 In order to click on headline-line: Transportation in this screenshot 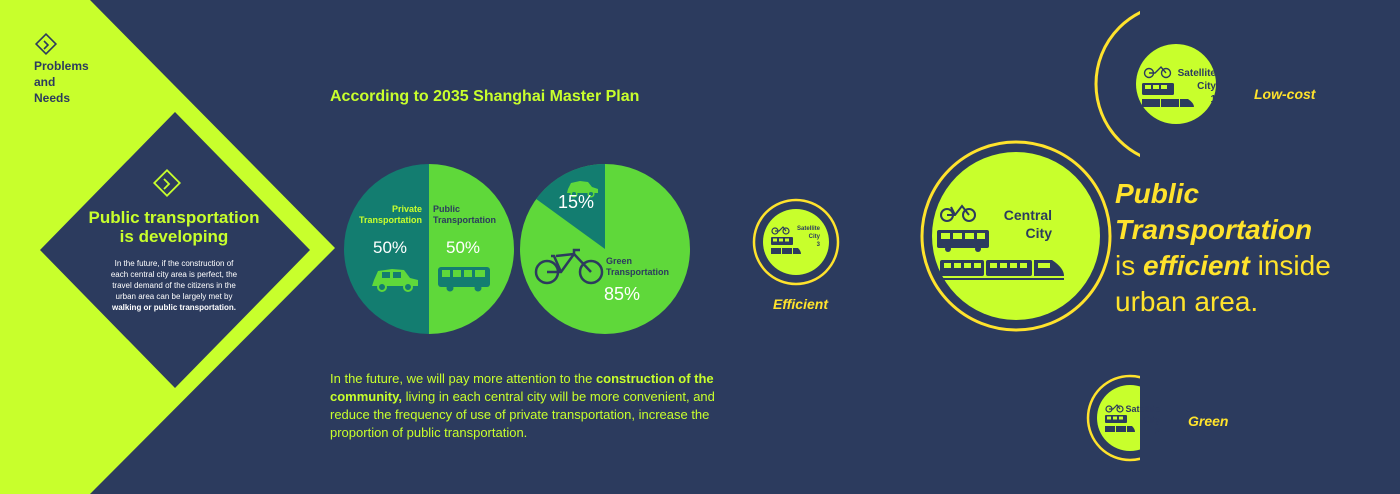, I will do `click(1214, 229)`.